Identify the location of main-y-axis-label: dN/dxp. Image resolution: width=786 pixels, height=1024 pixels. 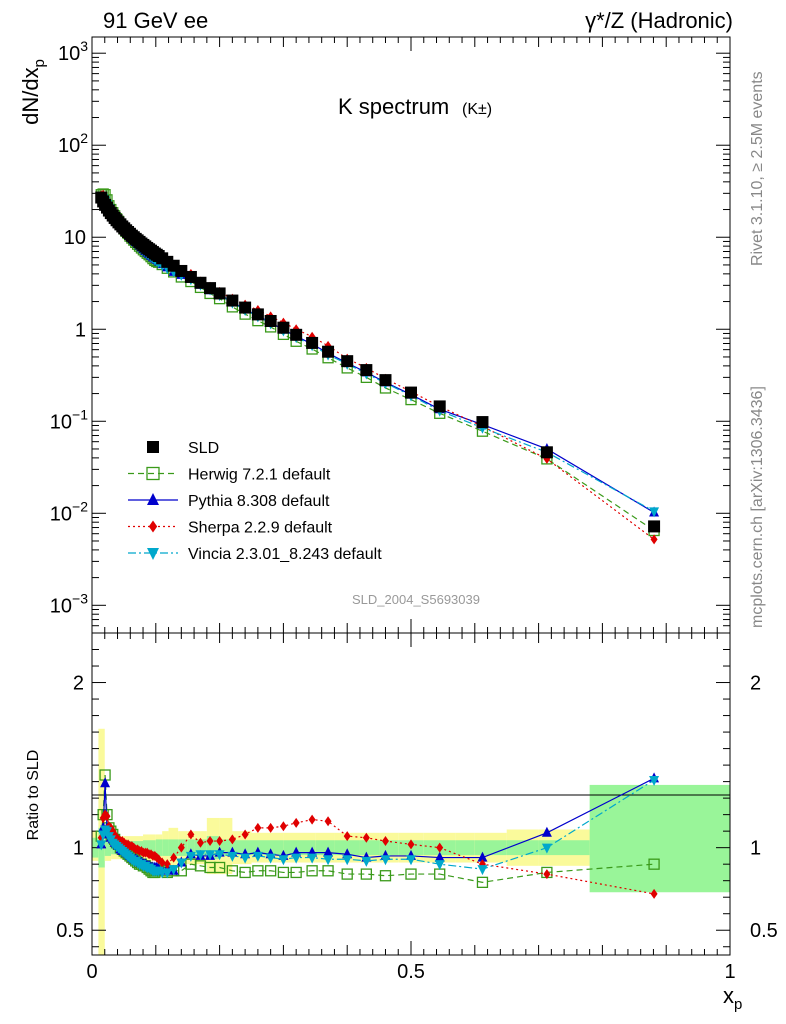
(33, 92).